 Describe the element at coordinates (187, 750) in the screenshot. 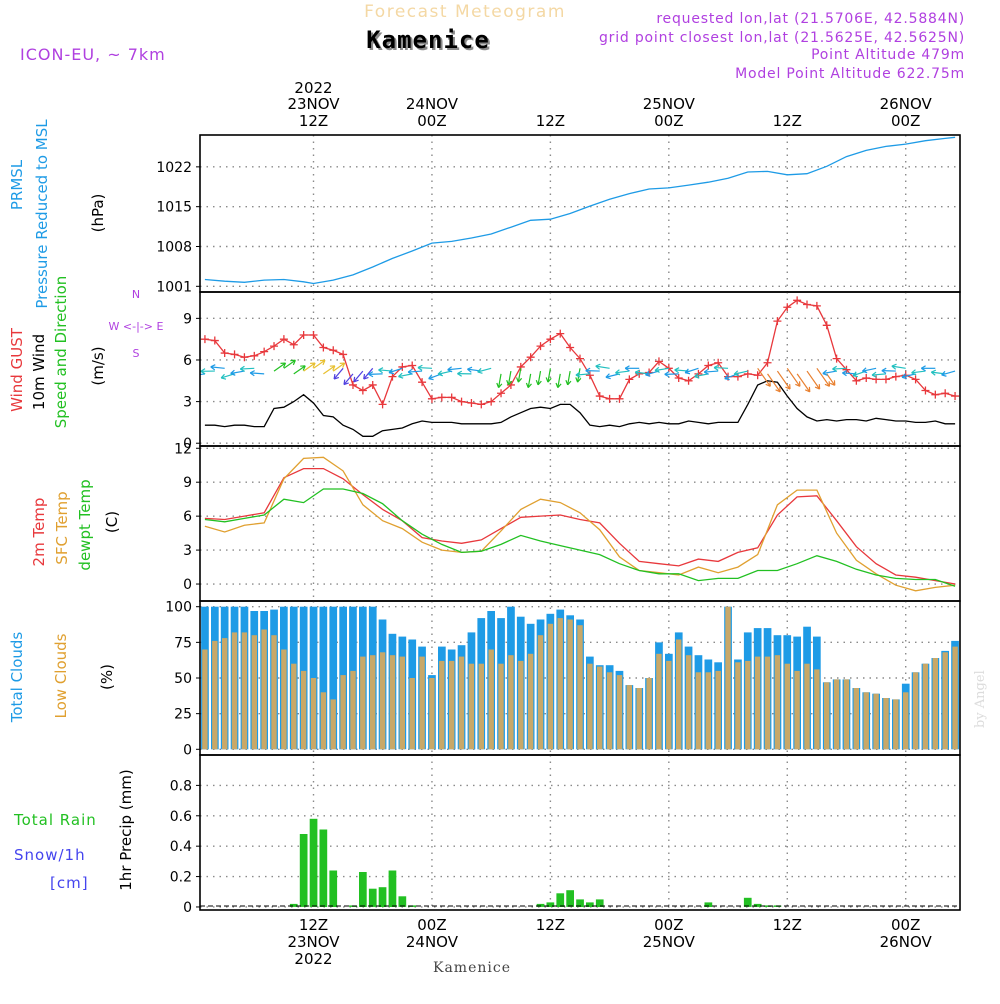

I see `clouds-ytick-label: 0` at that location.